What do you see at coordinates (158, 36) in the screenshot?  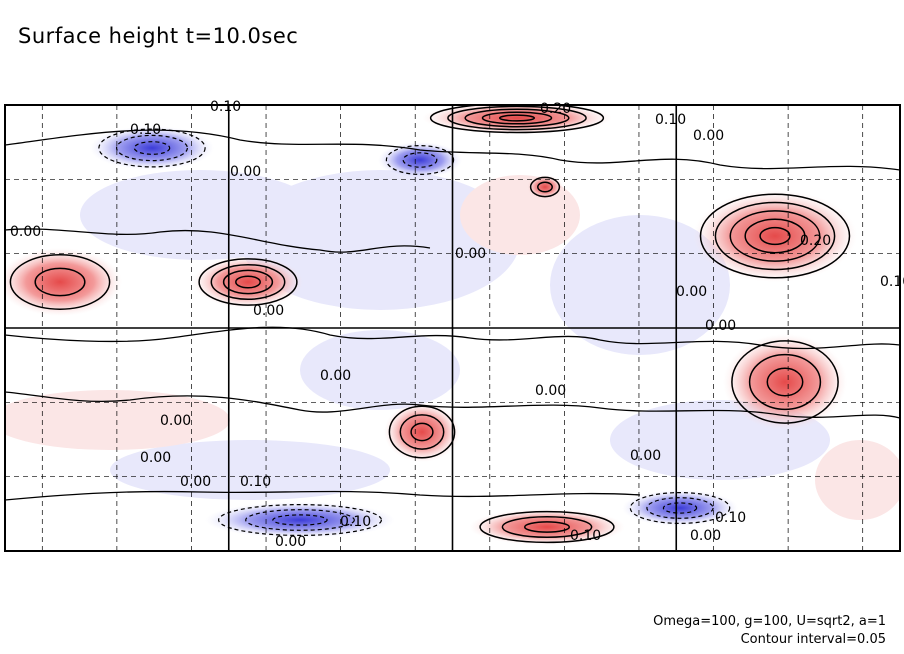 I see `chart-title: Surface height t=10.0sec` at bounding box center [158, 36].